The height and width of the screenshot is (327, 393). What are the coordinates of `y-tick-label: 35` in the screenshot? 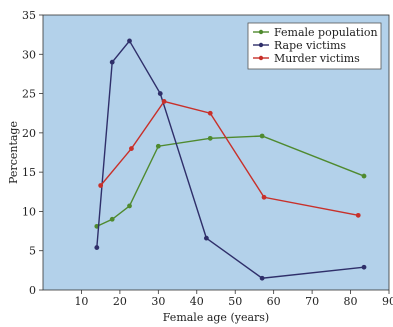 It's located at (29, 15).